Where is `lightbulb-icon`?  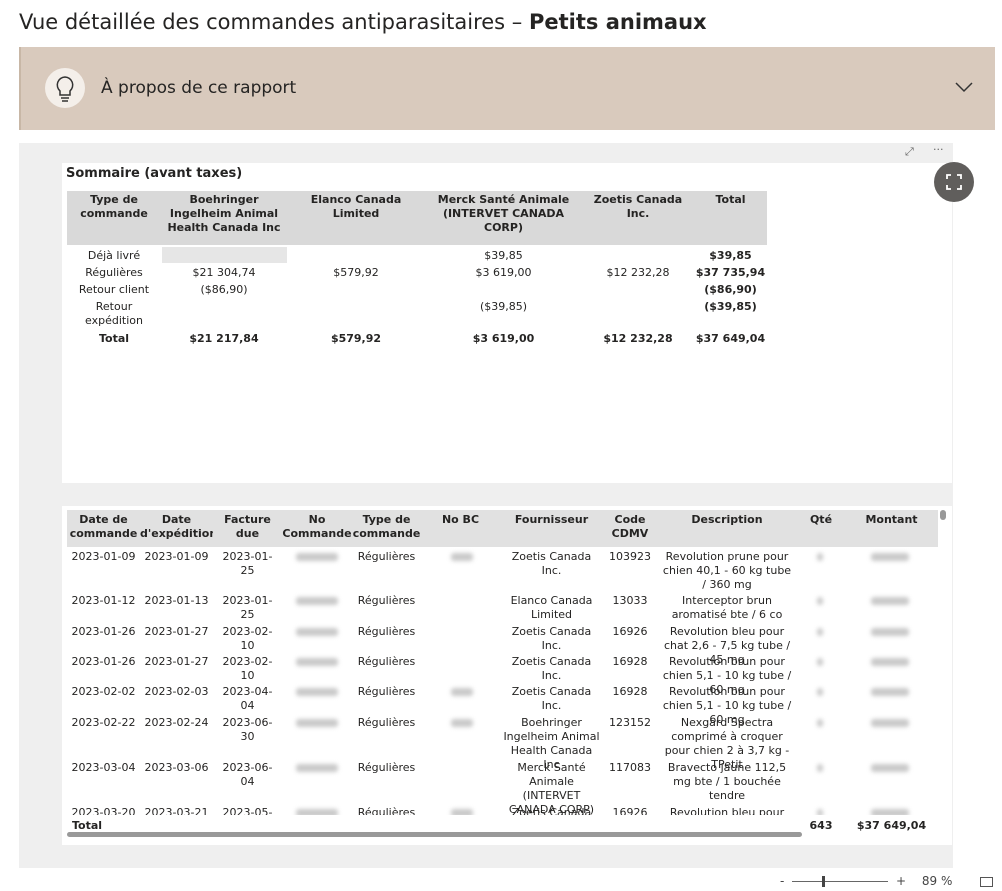 lightbulb-icon is located at coordinates (65, 88).